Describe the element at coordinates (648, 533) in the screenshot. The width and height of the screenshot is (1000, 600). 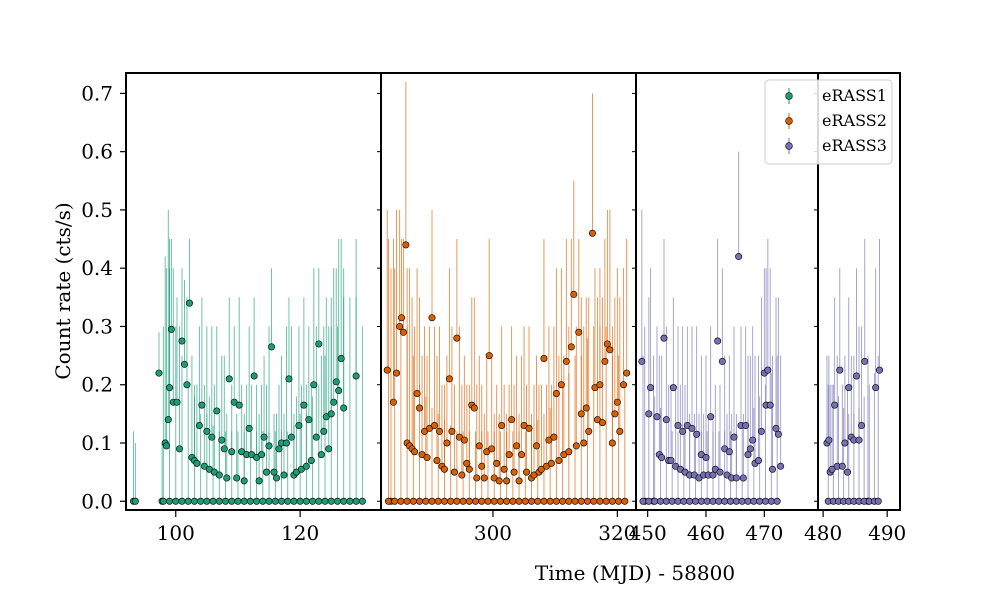
I see `x-tick-label: 450` at that location.